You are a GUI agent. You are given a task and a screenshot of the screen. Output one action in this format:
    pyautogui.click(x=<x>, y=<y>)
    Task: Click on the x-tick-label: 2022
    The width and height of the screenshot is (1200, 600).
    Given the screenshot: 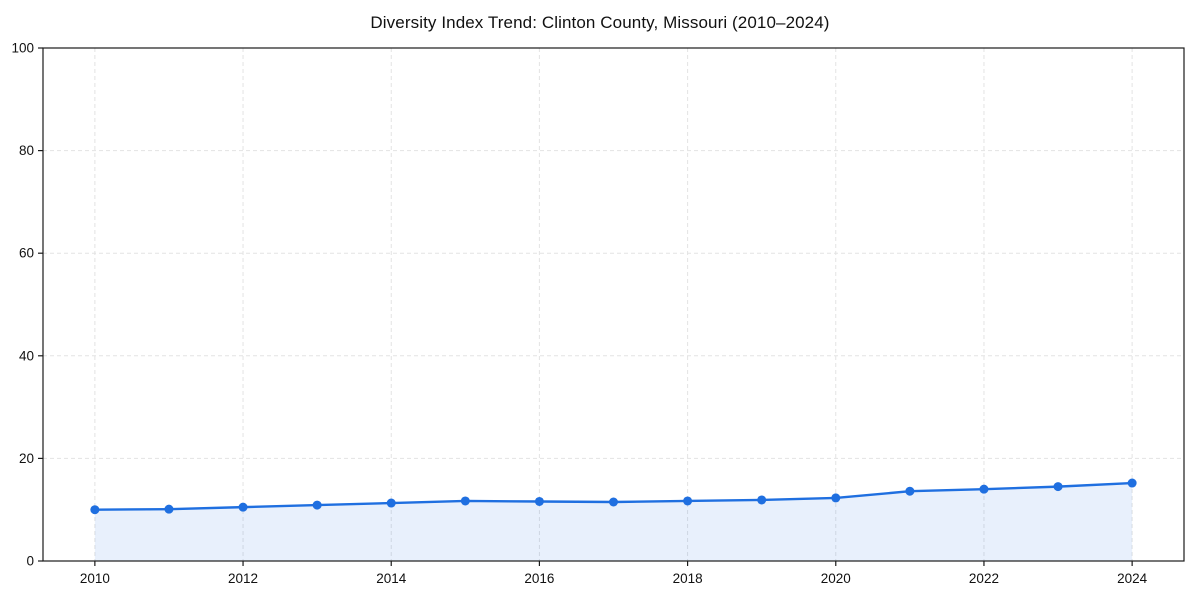 What is the action you would take?
    pyautogui.click(x=984, y=578)
    